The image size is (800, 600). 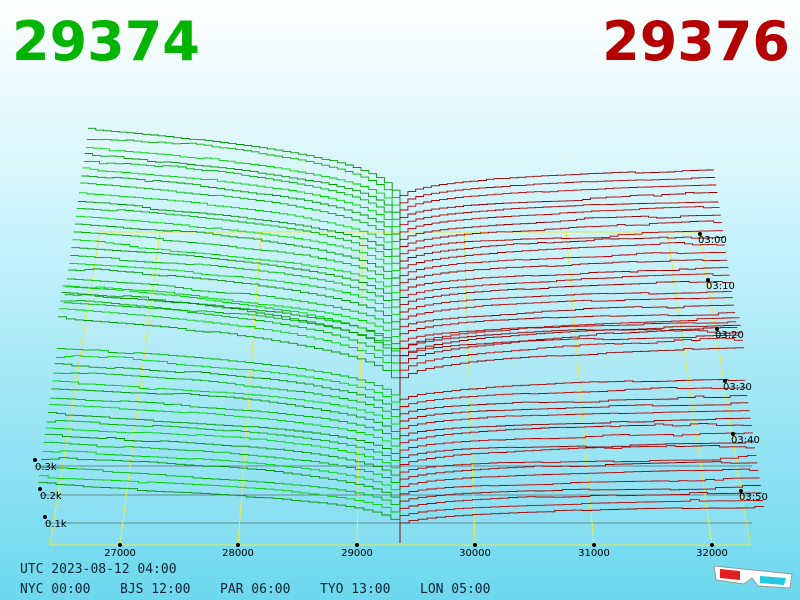 I want to click on zone-time: BJS 12:00, so click(x=155, y=589).